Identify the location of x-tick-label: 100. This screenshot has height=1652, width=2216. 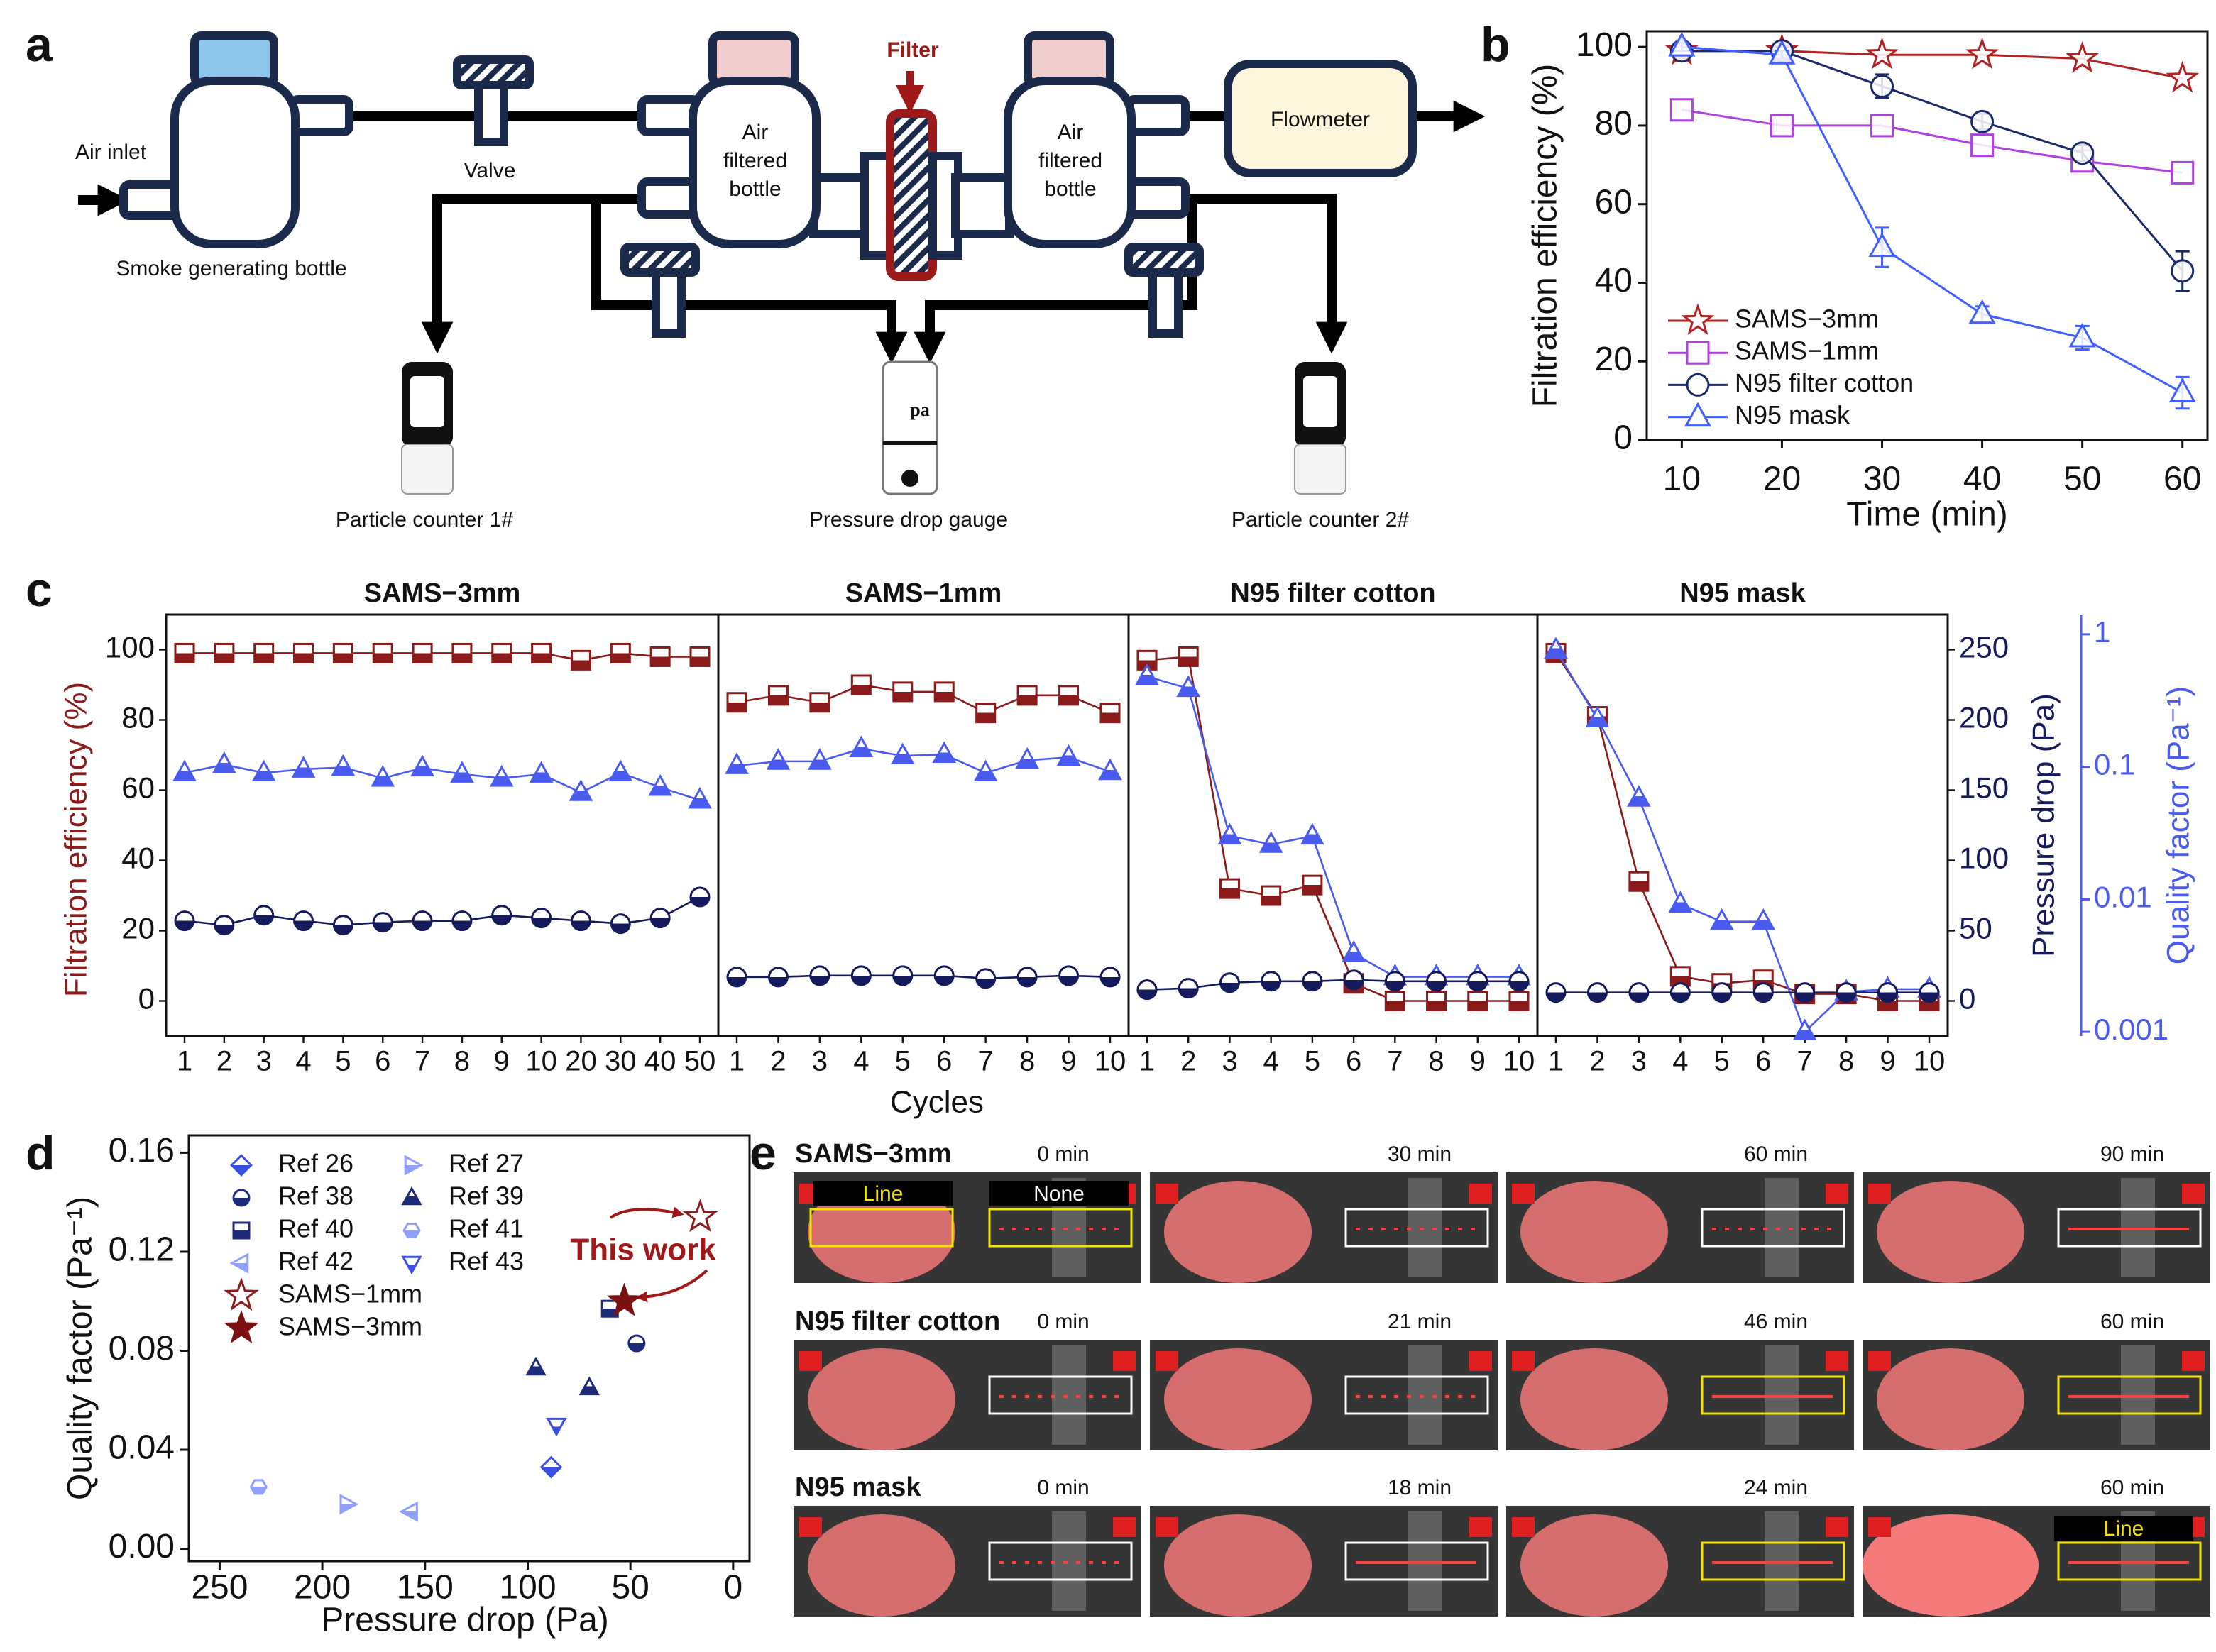
(527, 1588).